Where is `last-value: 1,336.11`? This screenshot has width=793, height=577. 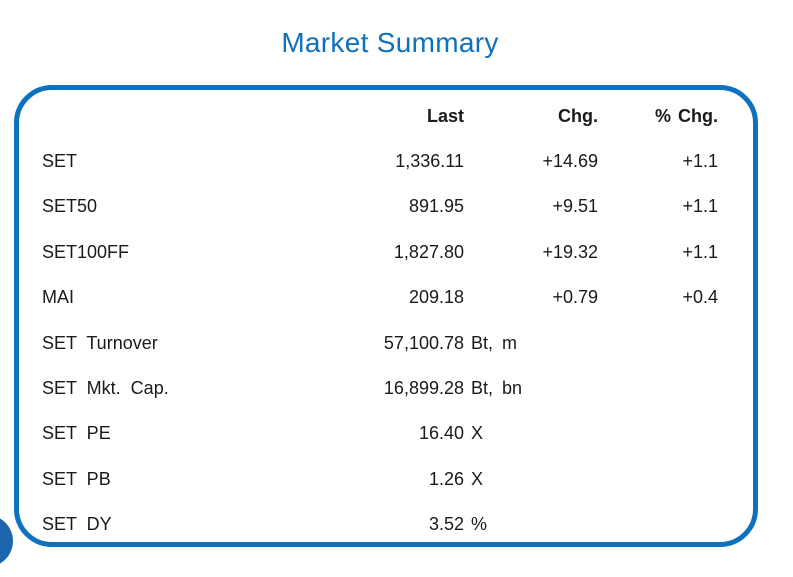
last-value: 1,336.11 is located at coordinates (429, 161).